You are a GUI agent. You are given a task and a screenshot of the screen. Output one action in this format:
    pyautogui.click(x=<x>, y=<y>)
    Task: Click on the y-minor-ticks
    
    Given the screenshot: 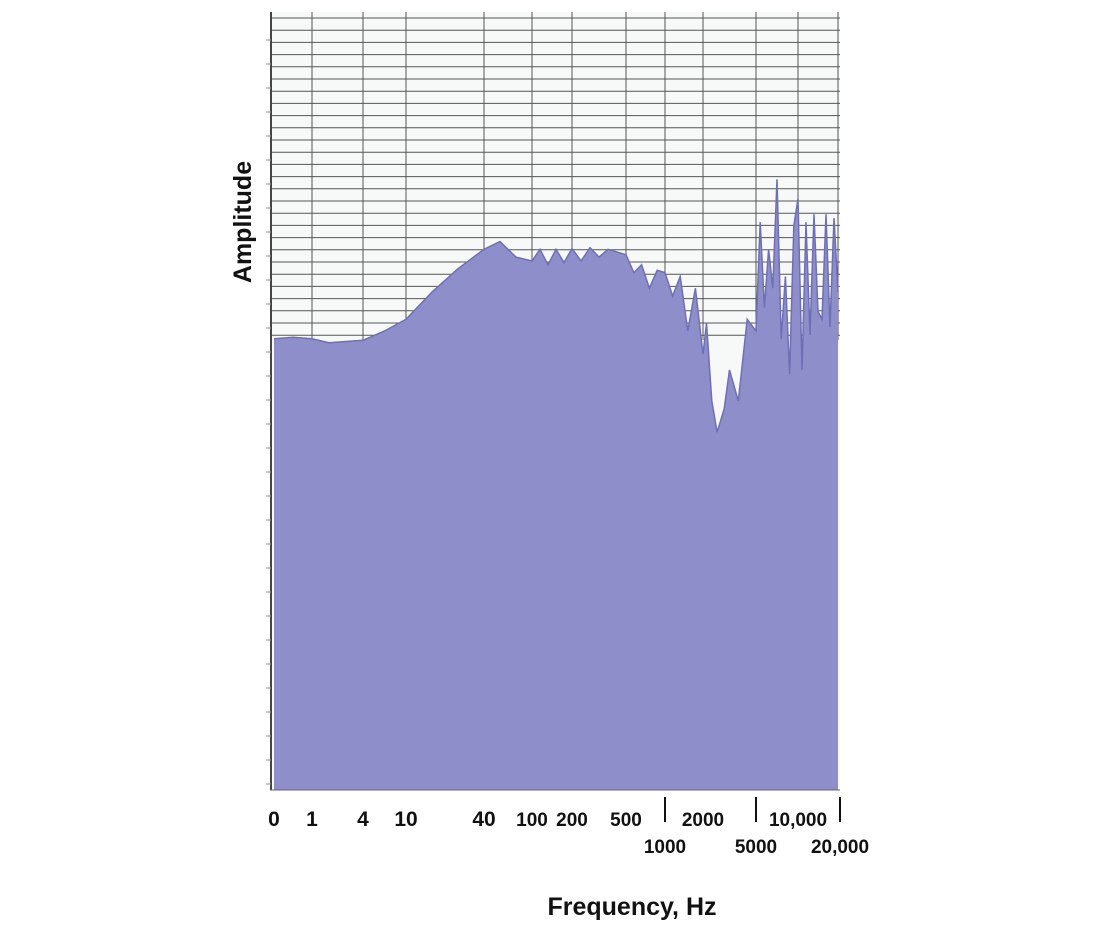 What is the action you would take?
    pyautogui.click(x=268, y=412)
    